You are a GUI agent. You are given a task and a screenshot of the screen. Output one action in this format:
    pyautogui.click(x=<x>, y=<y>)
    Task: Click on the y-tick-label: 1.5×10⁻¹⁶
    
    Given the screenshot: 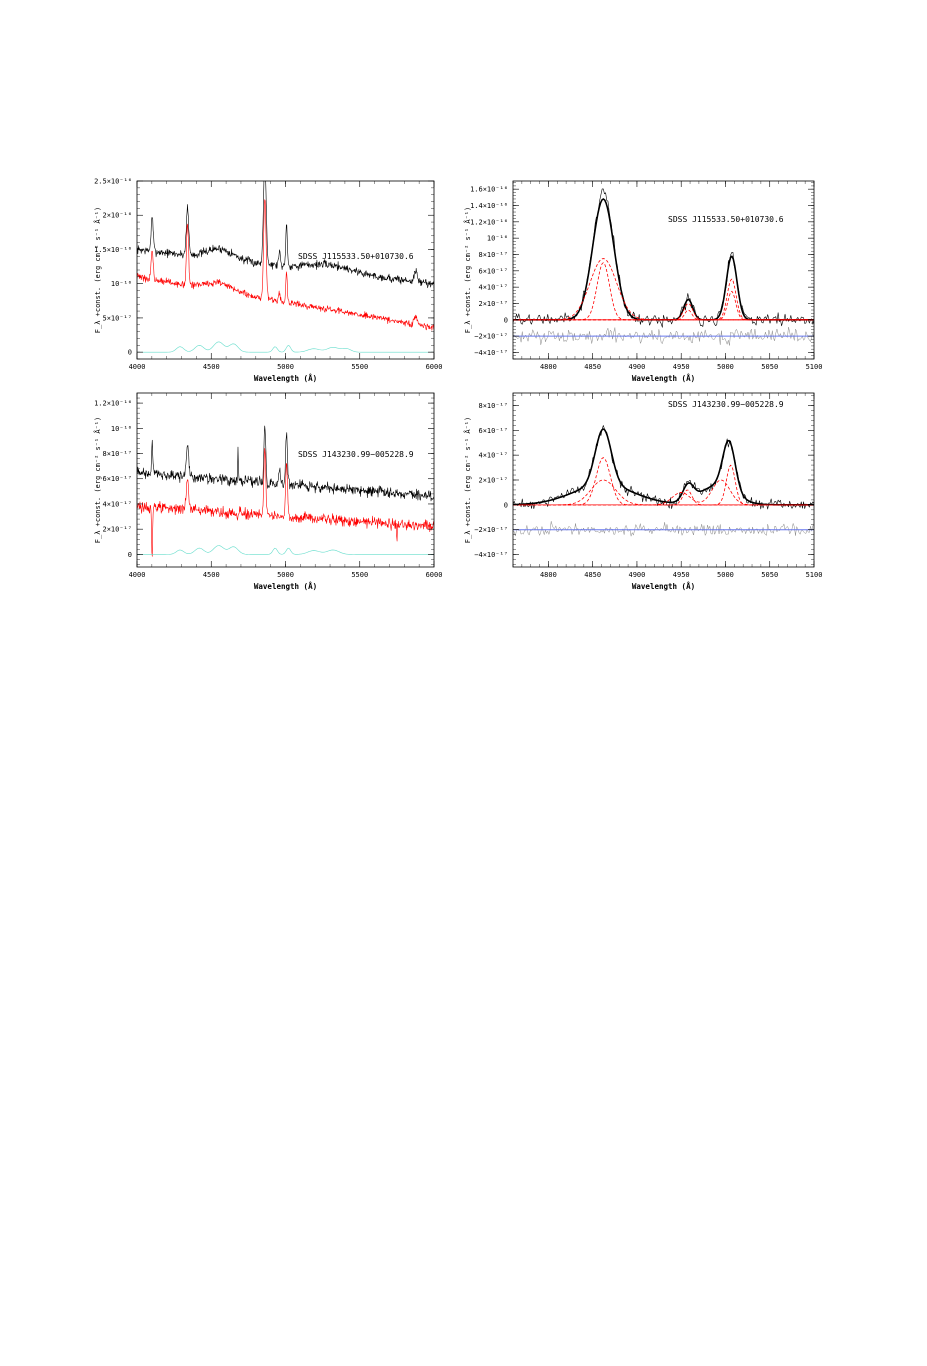 What is the action you would take?
    pyautogui.click(x=113, y=250)
    